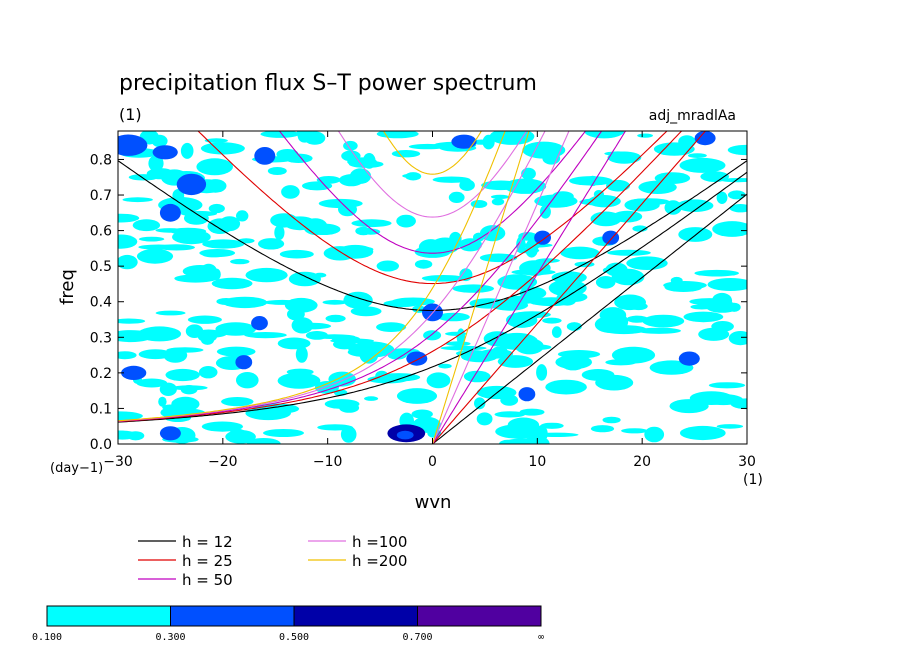 The image size is (904, 654). What do you see at coordinates (294, 637) in the screenshot?
I see `colorbar-level-label: 0.500` at bounding box center [294, 637].